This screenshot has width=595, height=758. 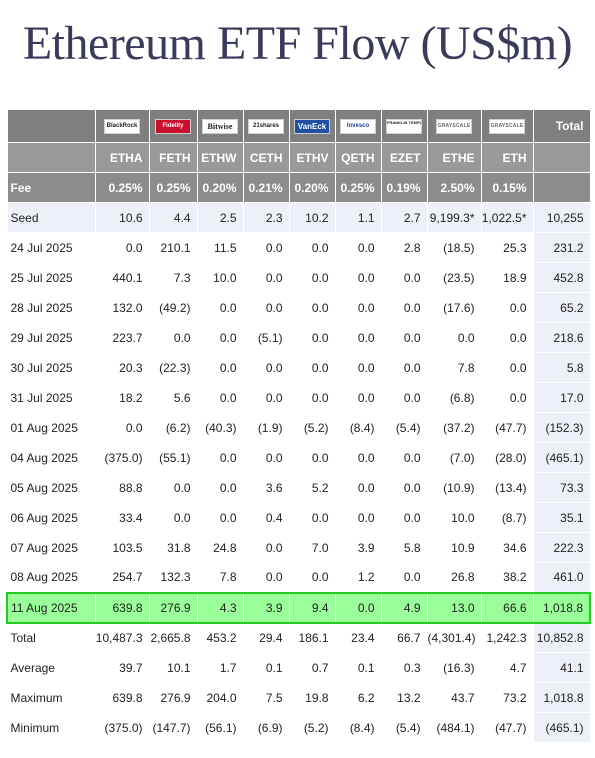 I want to click on ticker-header: ETHA, so click(x=122, y=157).